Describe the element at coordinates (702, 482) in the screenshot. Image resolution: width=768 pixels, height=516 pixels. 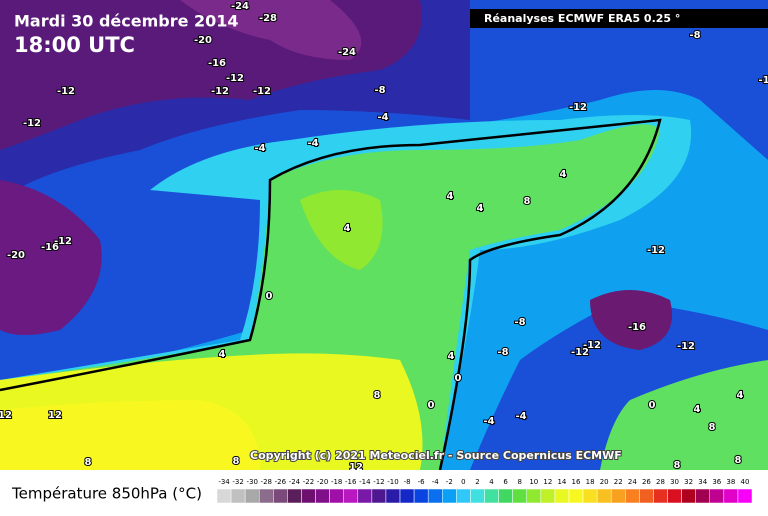
I see `legend-tick: 34` at that location.